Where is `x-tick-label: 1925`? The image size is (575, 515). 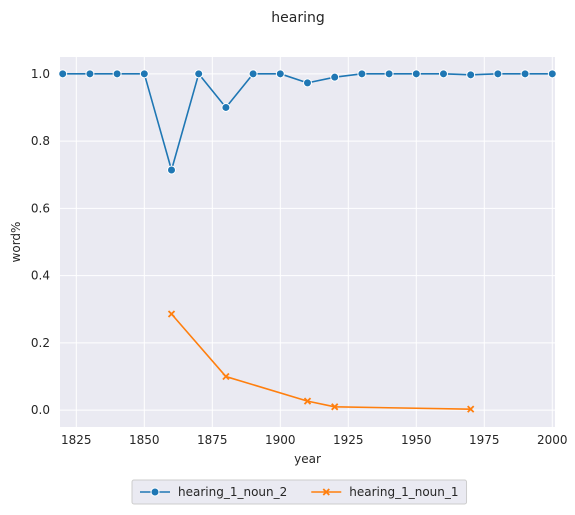 x-tick-label: 1925 is located at coordinates (348, 440).